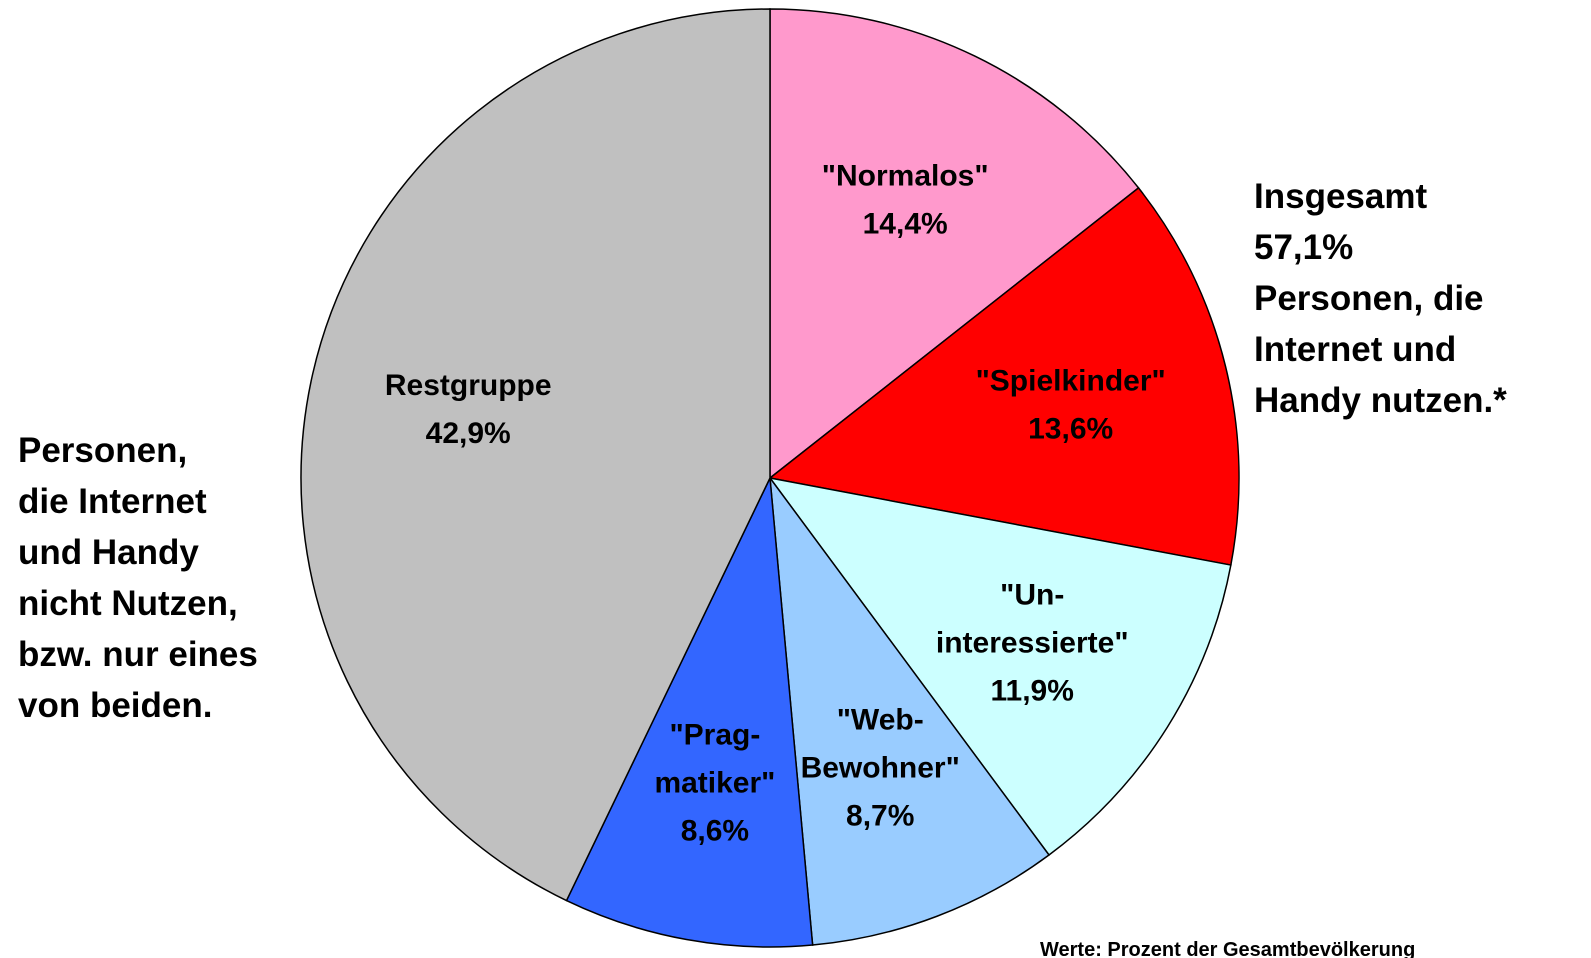 This screenshot has height=958, width=1591. What do you see at coordinates (715, 831) in the screenshot?
I see `slice-value-label: 8,6%` at bounding box center [715, 831].